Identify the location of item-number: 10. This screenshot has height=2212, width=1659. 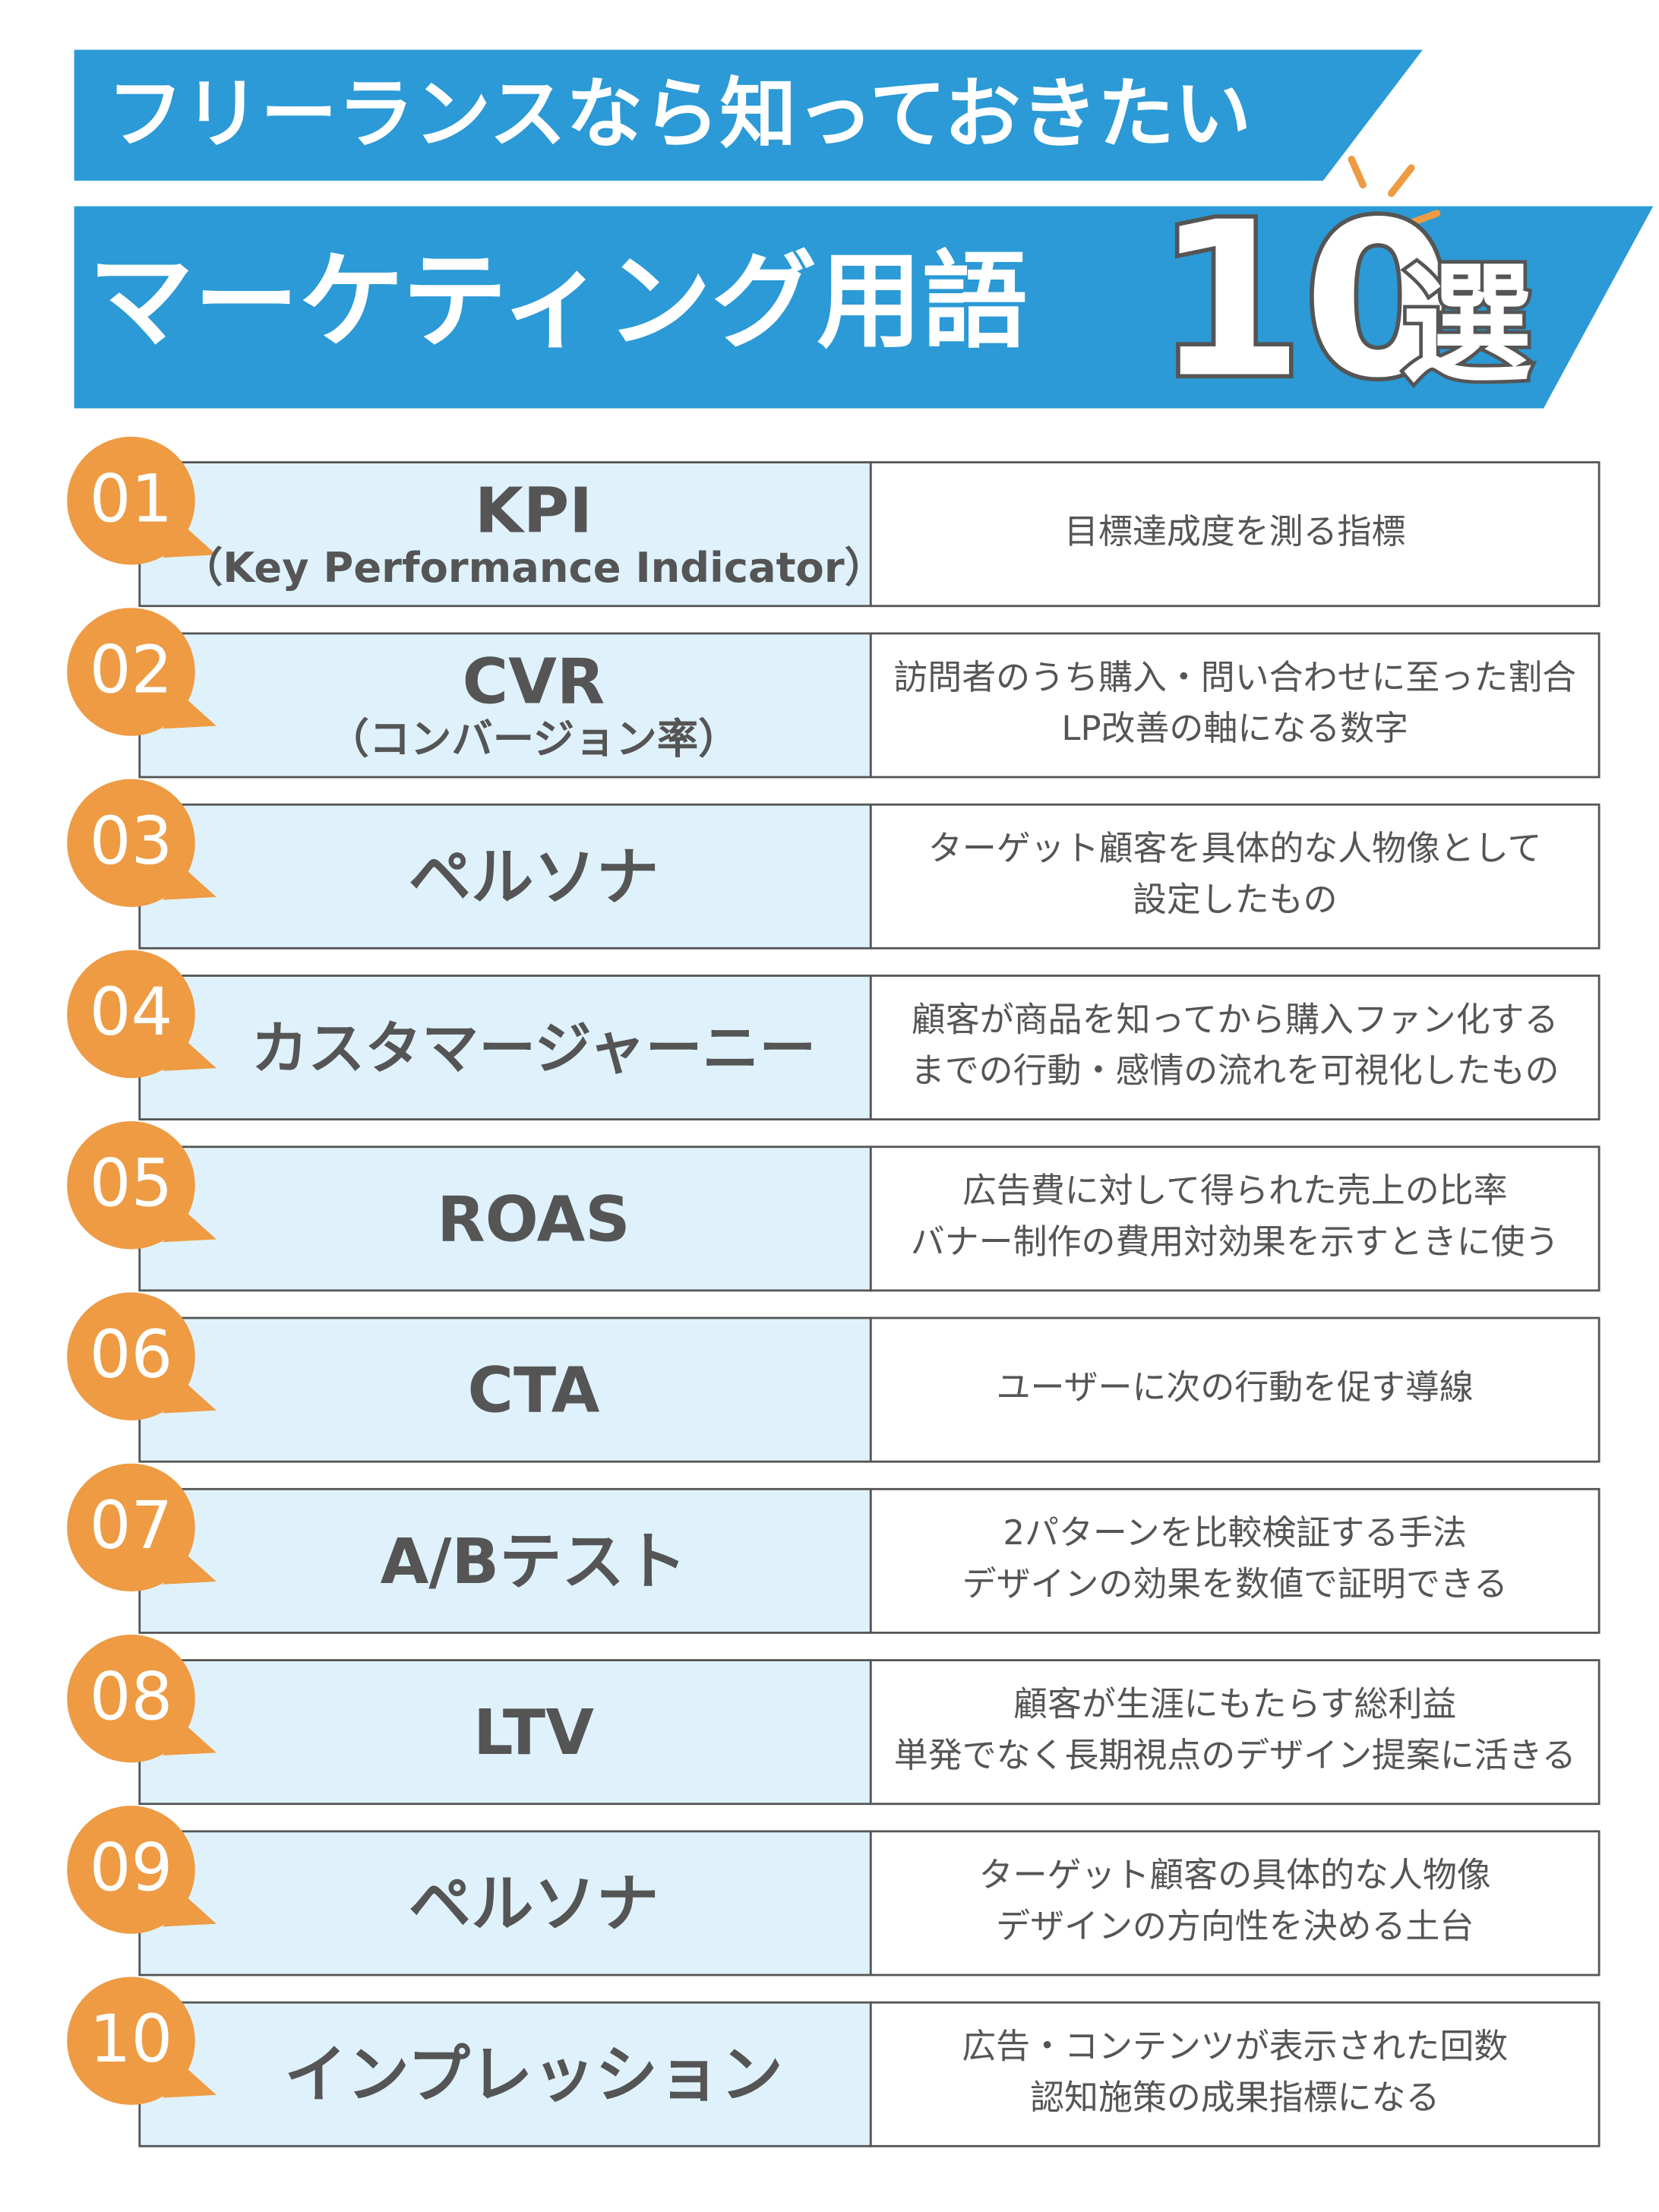
(131, 2040).